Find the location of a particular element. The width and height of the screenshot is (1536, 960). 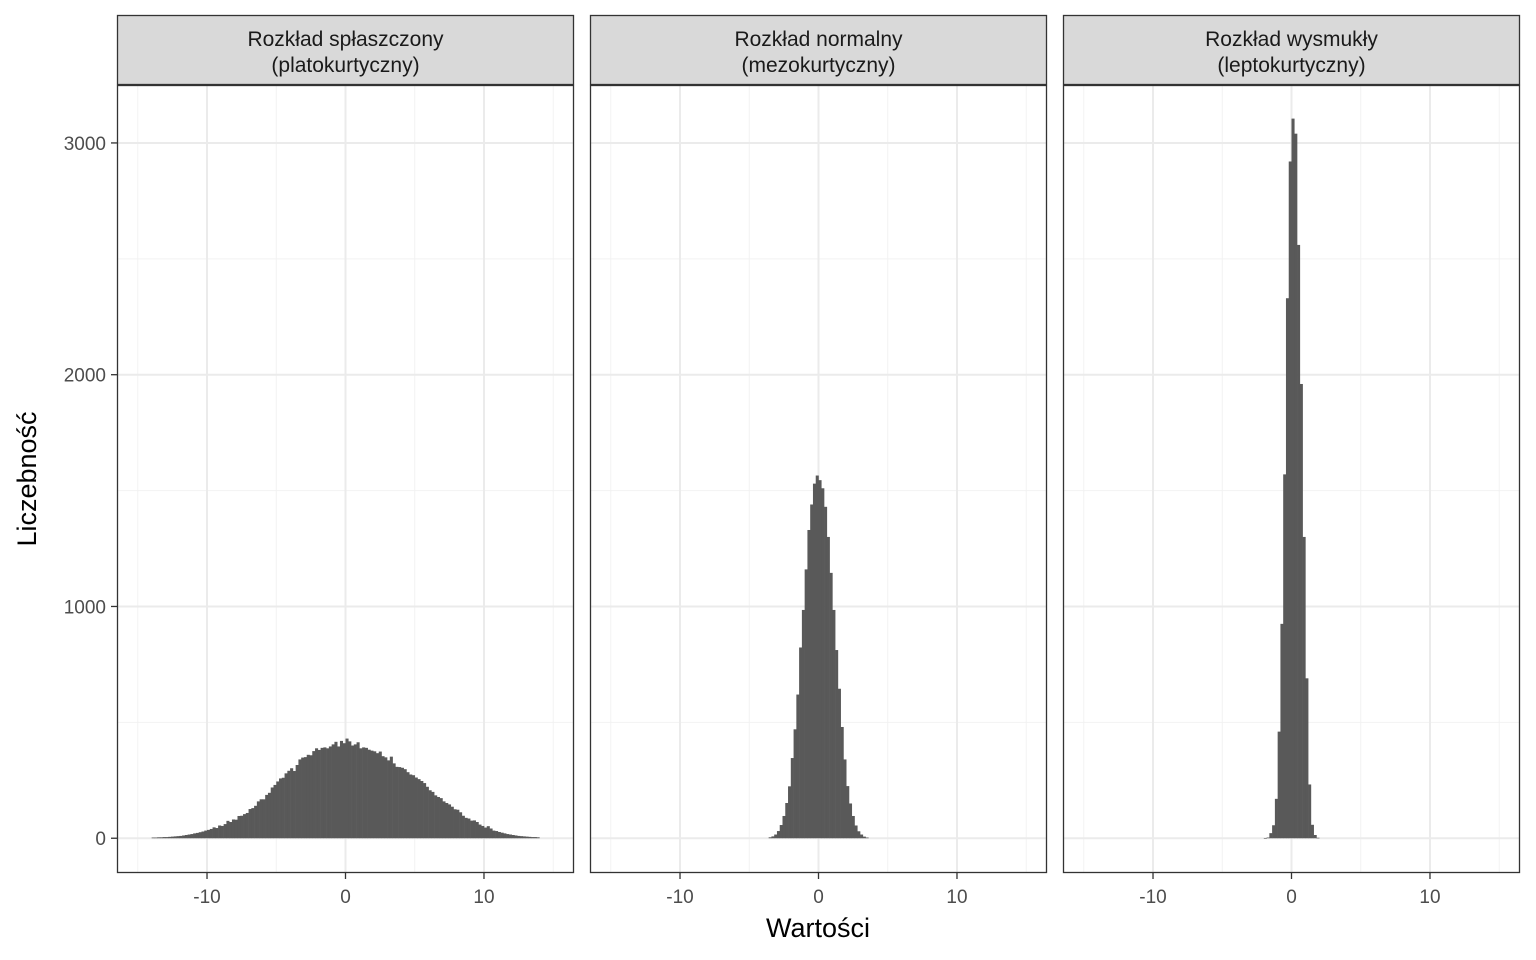

facet-strip-label: (mezokurtyczny) is located at coordinates (818, 65).